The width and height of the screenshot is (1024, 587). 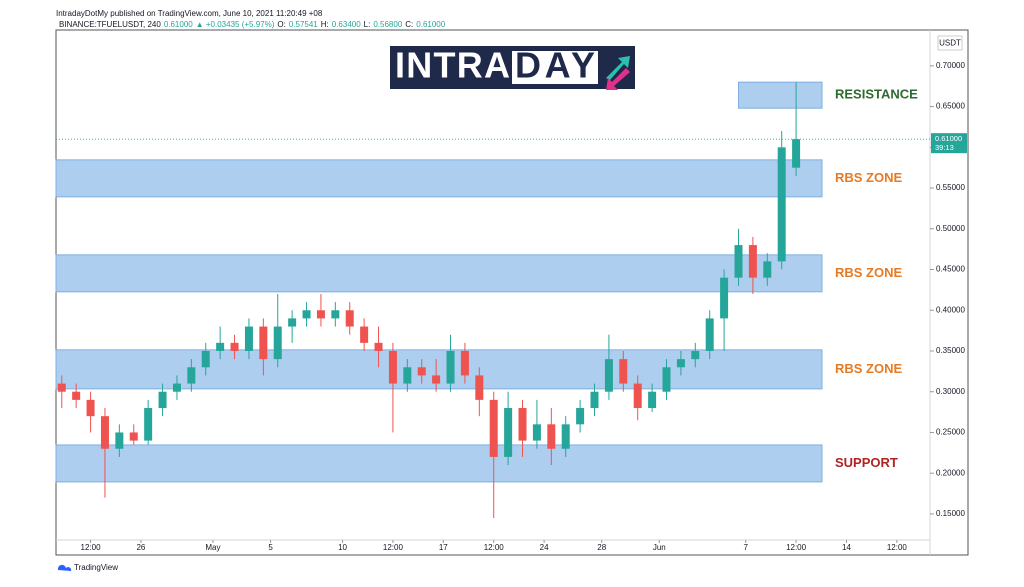 What do you see at coordinates (950, 391) in the screenshot?
I see `y-tick-label: 0.30000` at bounding box center [950, 391].